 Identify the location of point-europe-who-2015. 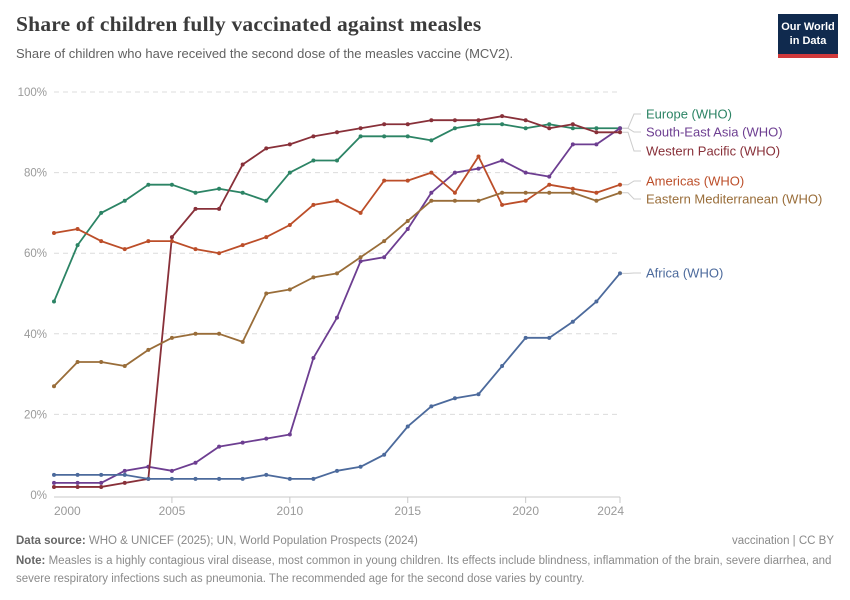
(407, 136).